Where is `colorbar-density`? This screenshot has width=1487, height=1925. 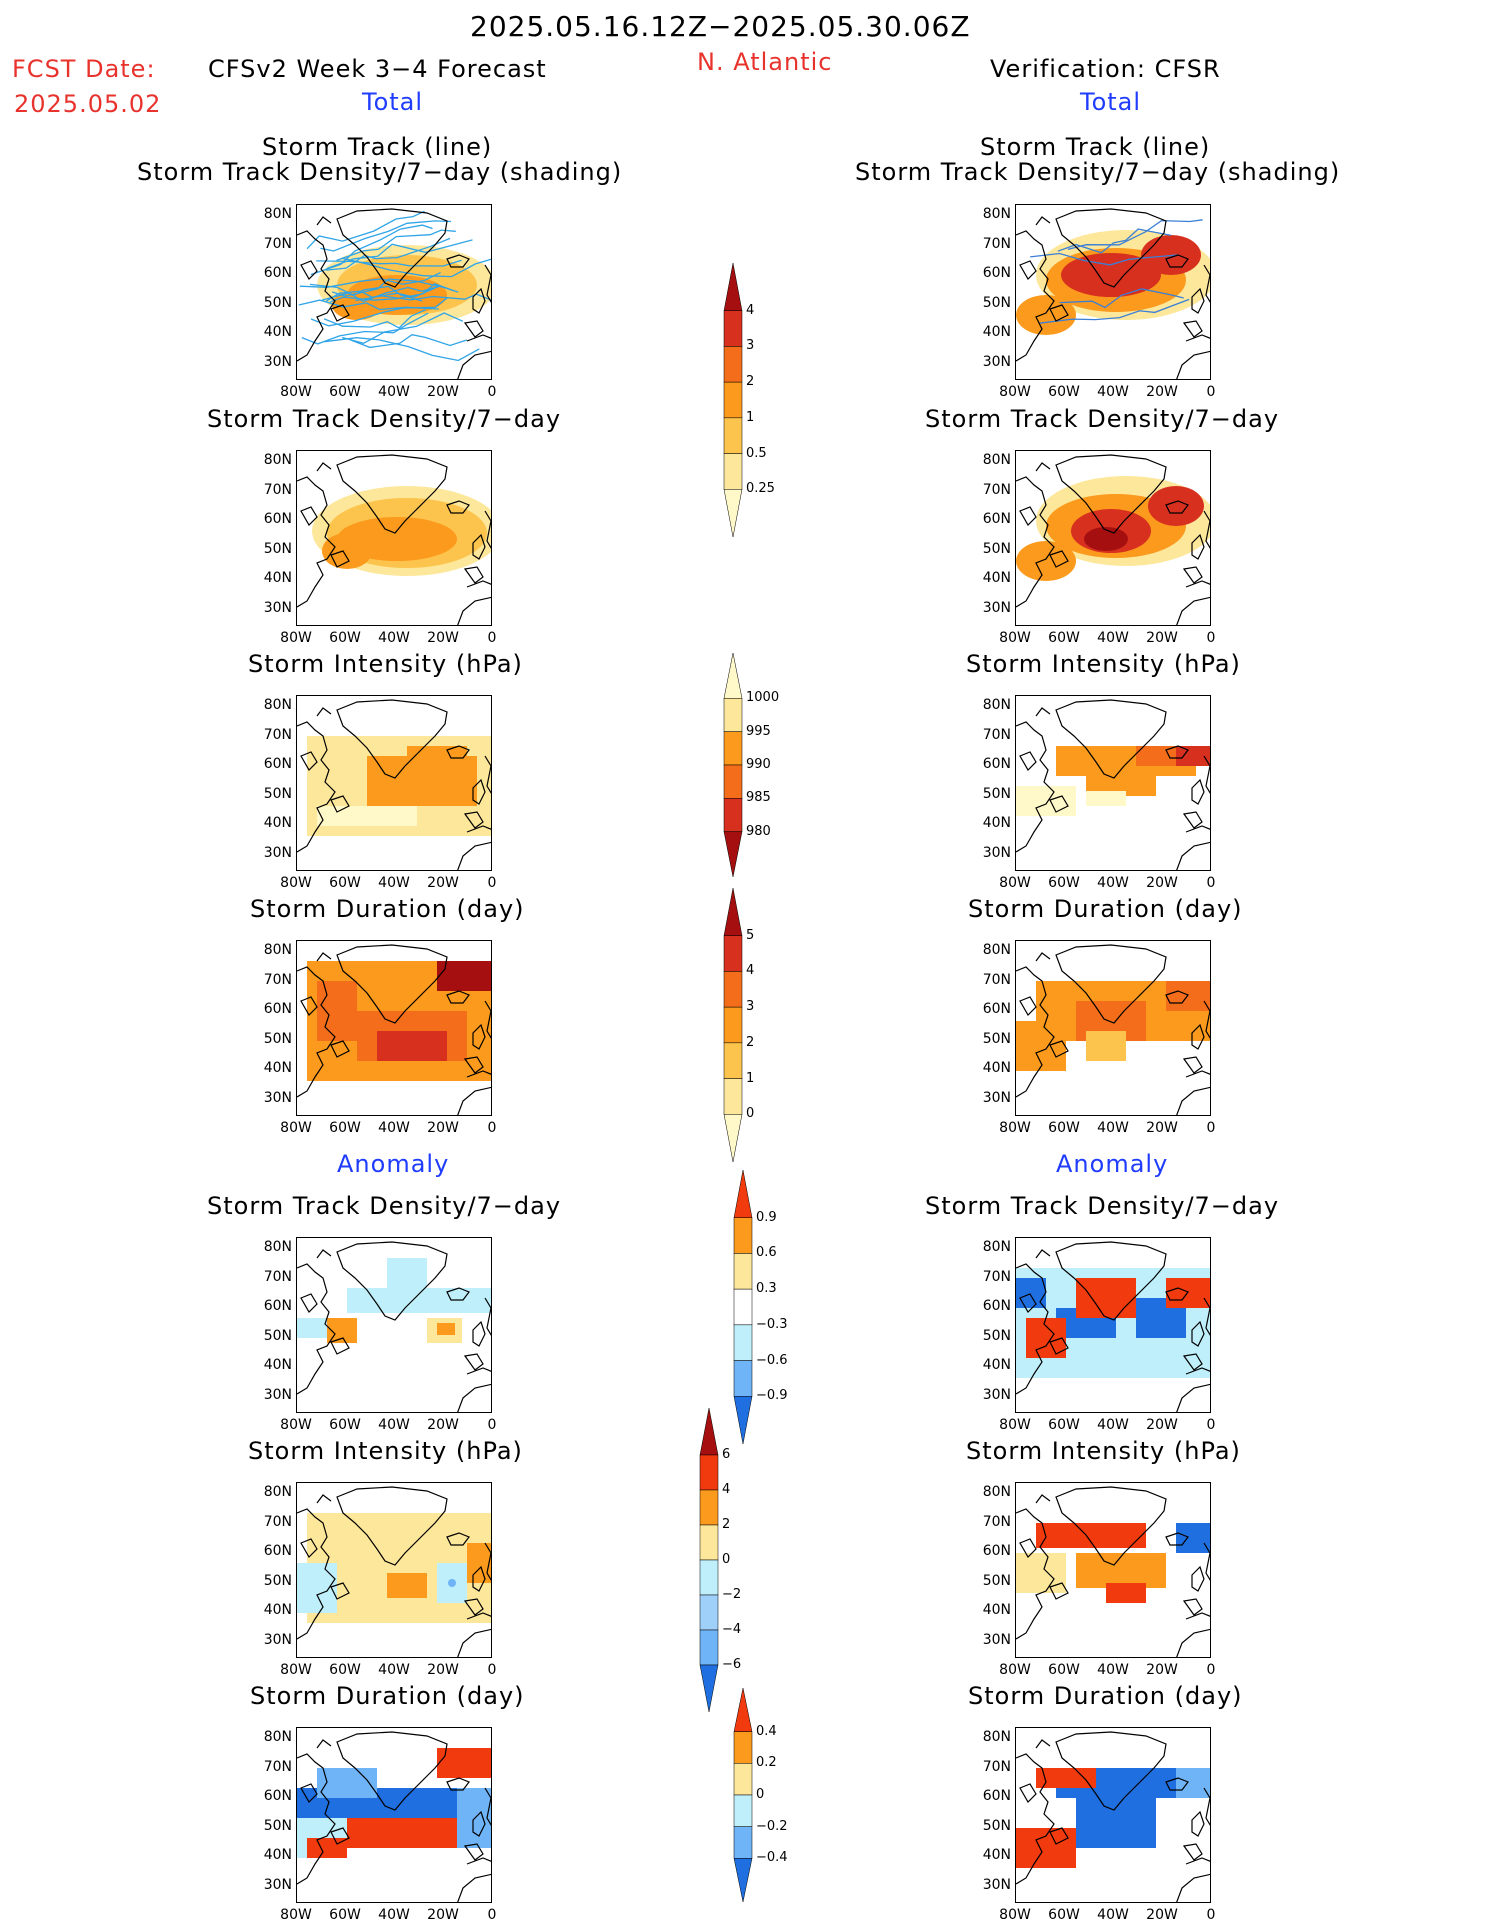 colorbar-density is located at coordinates (733, 400).